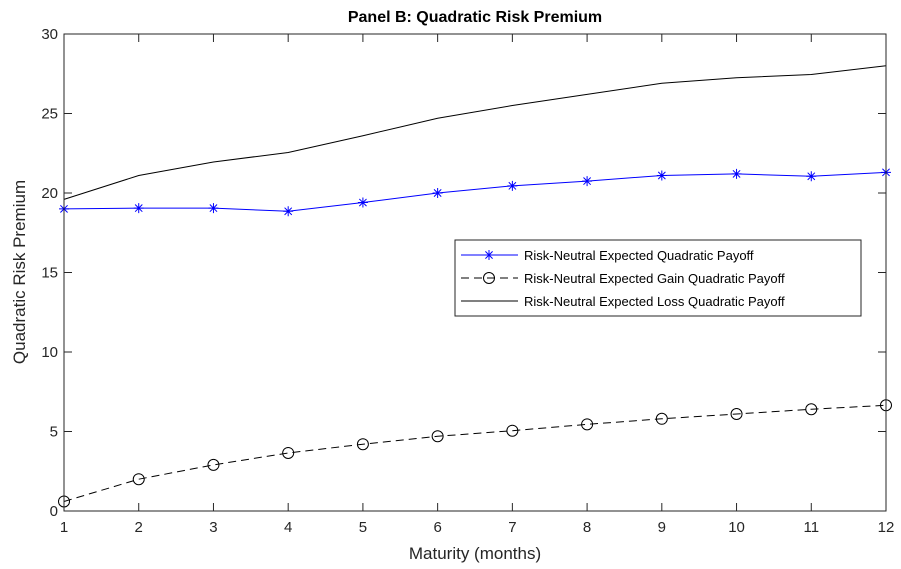 The image size is (901, 569). Describe the element at coordinates (512, 527) in the screenshot. I see `x-tick-label: 7` at that location.